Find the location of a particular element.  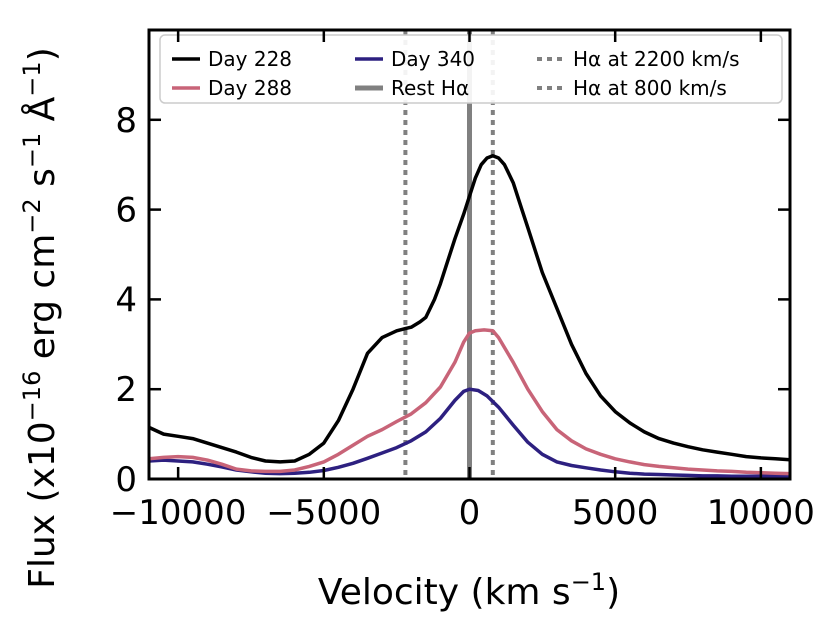

x-tick-label: 10000 is located at coordinates (761, 513).